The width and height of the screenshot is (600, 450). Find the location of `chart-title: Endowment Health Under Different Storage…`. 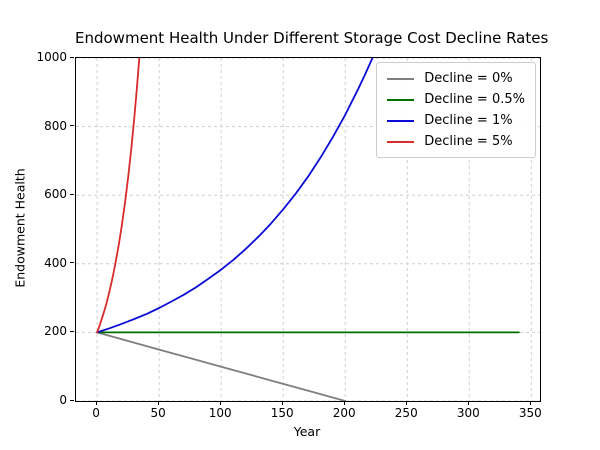

chart-title: Endowment Health Under Different Storage… is located at coordinates (312, 38).